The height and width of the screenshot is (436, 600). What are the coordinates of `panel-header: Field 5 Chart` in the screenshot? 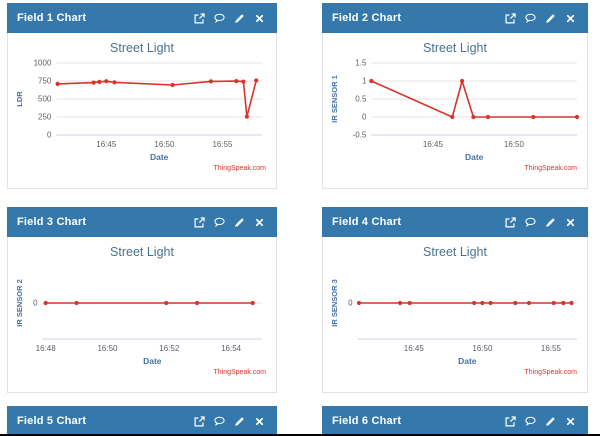 It's located at (142, 420).